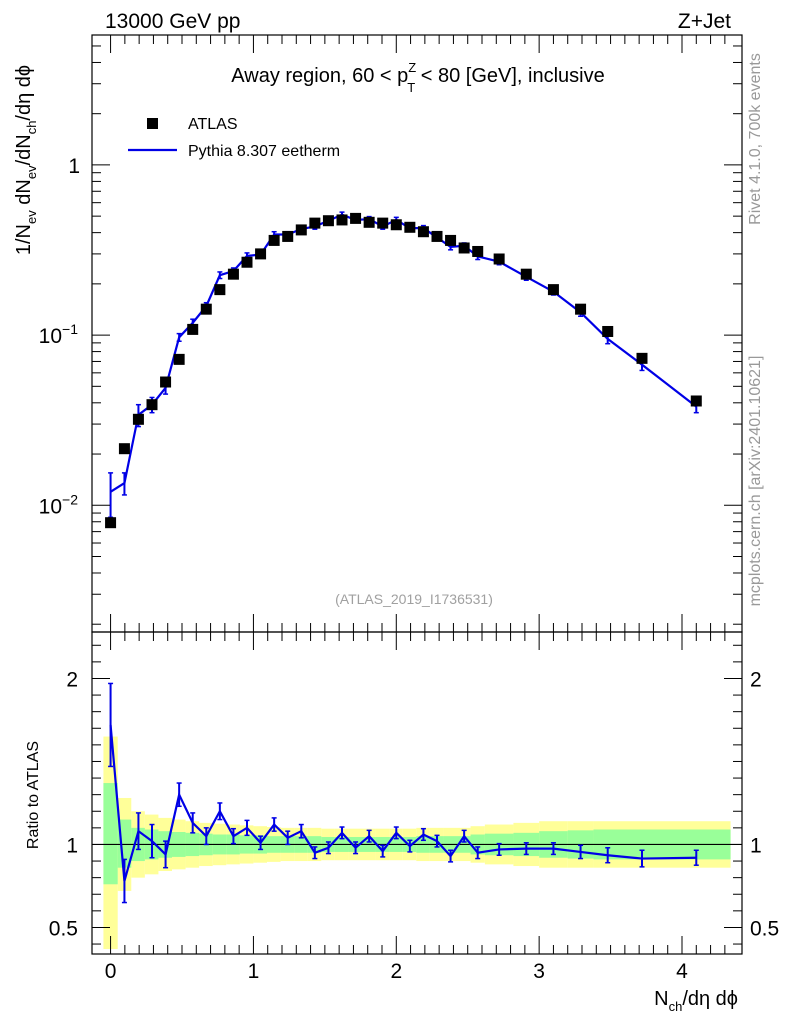 Image resolution: width=786 pixels, height=1024 pixels. What do you see at coordinates (213, 124) in the screenshot?
I see `legend-label-atlas: ATLAS` at bounding box center [213, 124].